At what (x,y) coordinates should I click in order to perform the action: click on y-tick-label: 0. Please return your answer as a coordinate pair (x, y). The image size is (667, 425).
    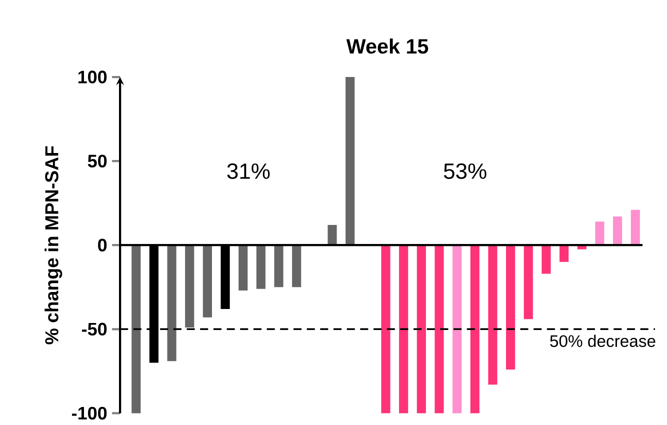
    Looking at the image, I should click on (102, 245).